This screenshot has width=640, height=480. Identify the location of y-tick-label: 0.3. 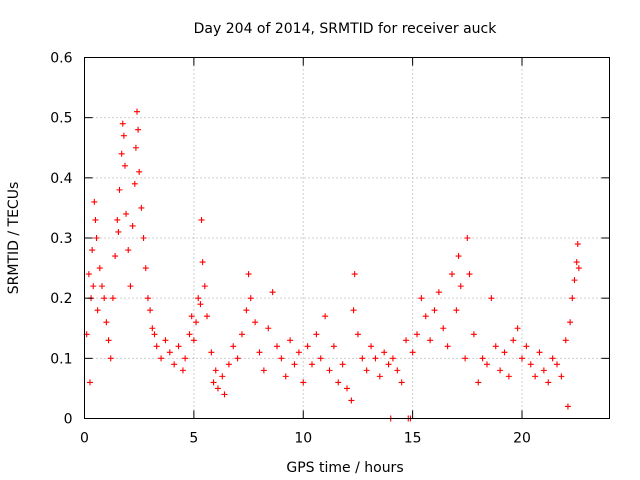
(61, 239).